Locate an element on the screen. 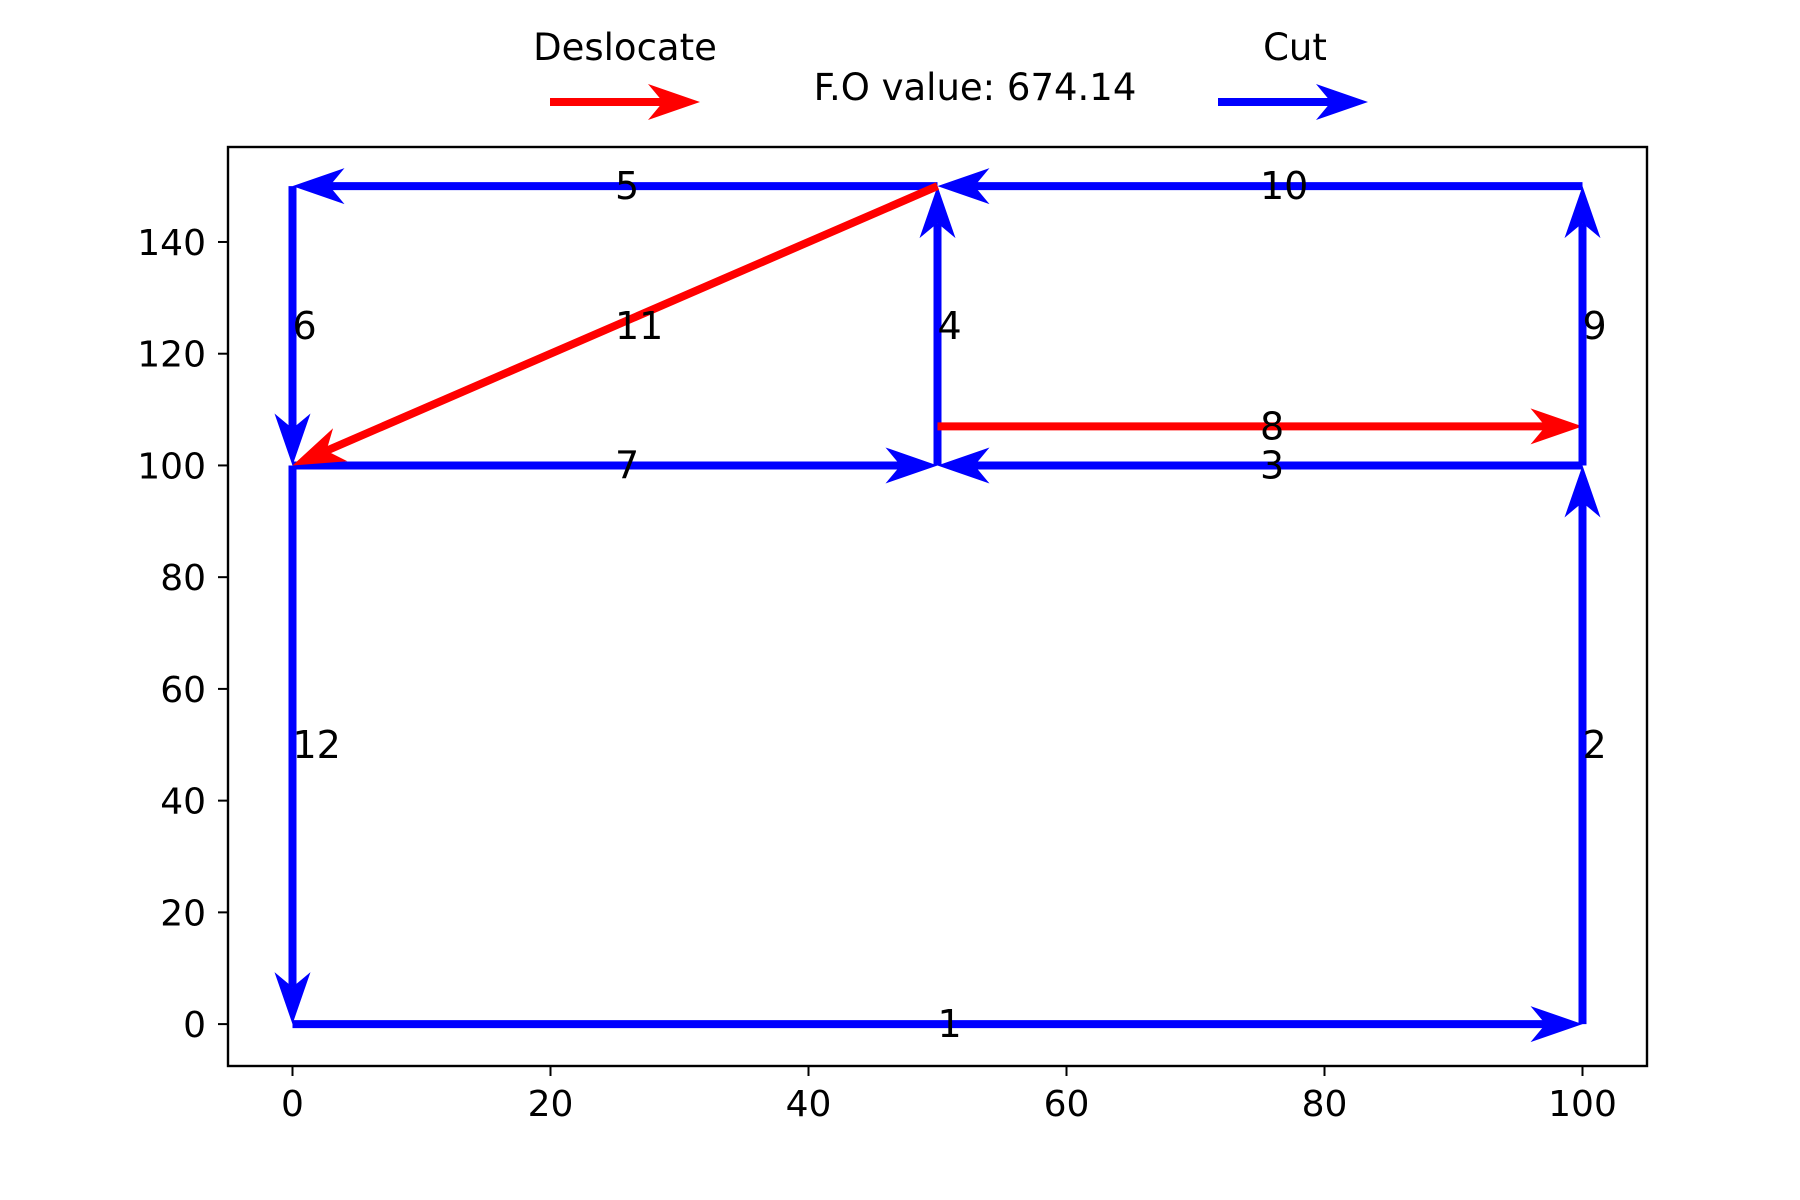 The width and height of the screenshot is (1800, 1200). edge-label-3: 3 is located at coordinates (1272, 465).